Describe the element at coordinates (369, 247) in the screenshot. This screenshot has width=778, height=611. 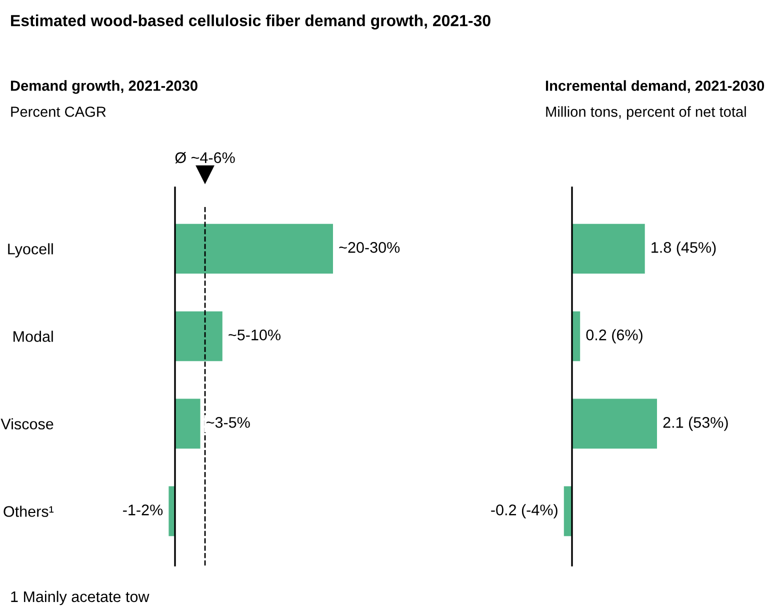
I see `annotation: ~20-30%` at that location.